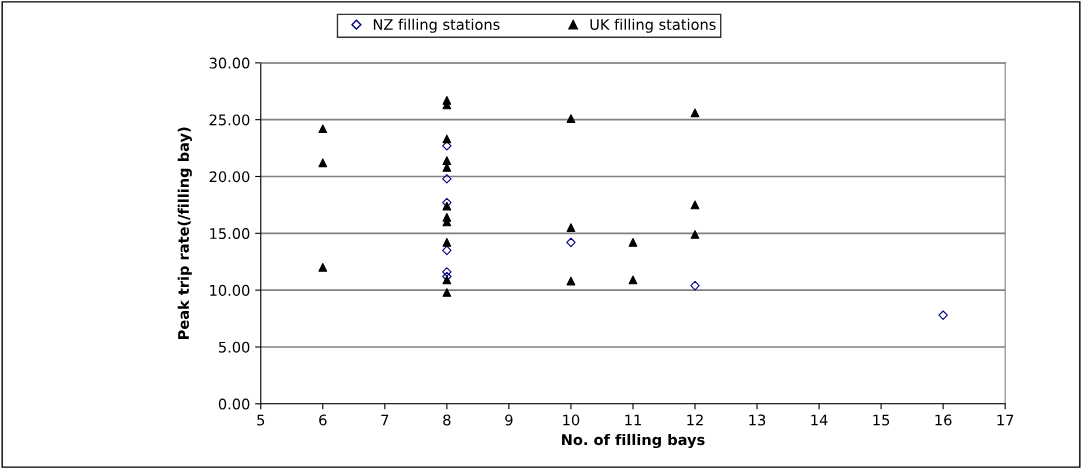 This screenshot has height=469, width=1082. What do you see at coordinates (695, 420) in the screenshot?
I see `x-tick-label: 12` at bounding box center [695, 420].